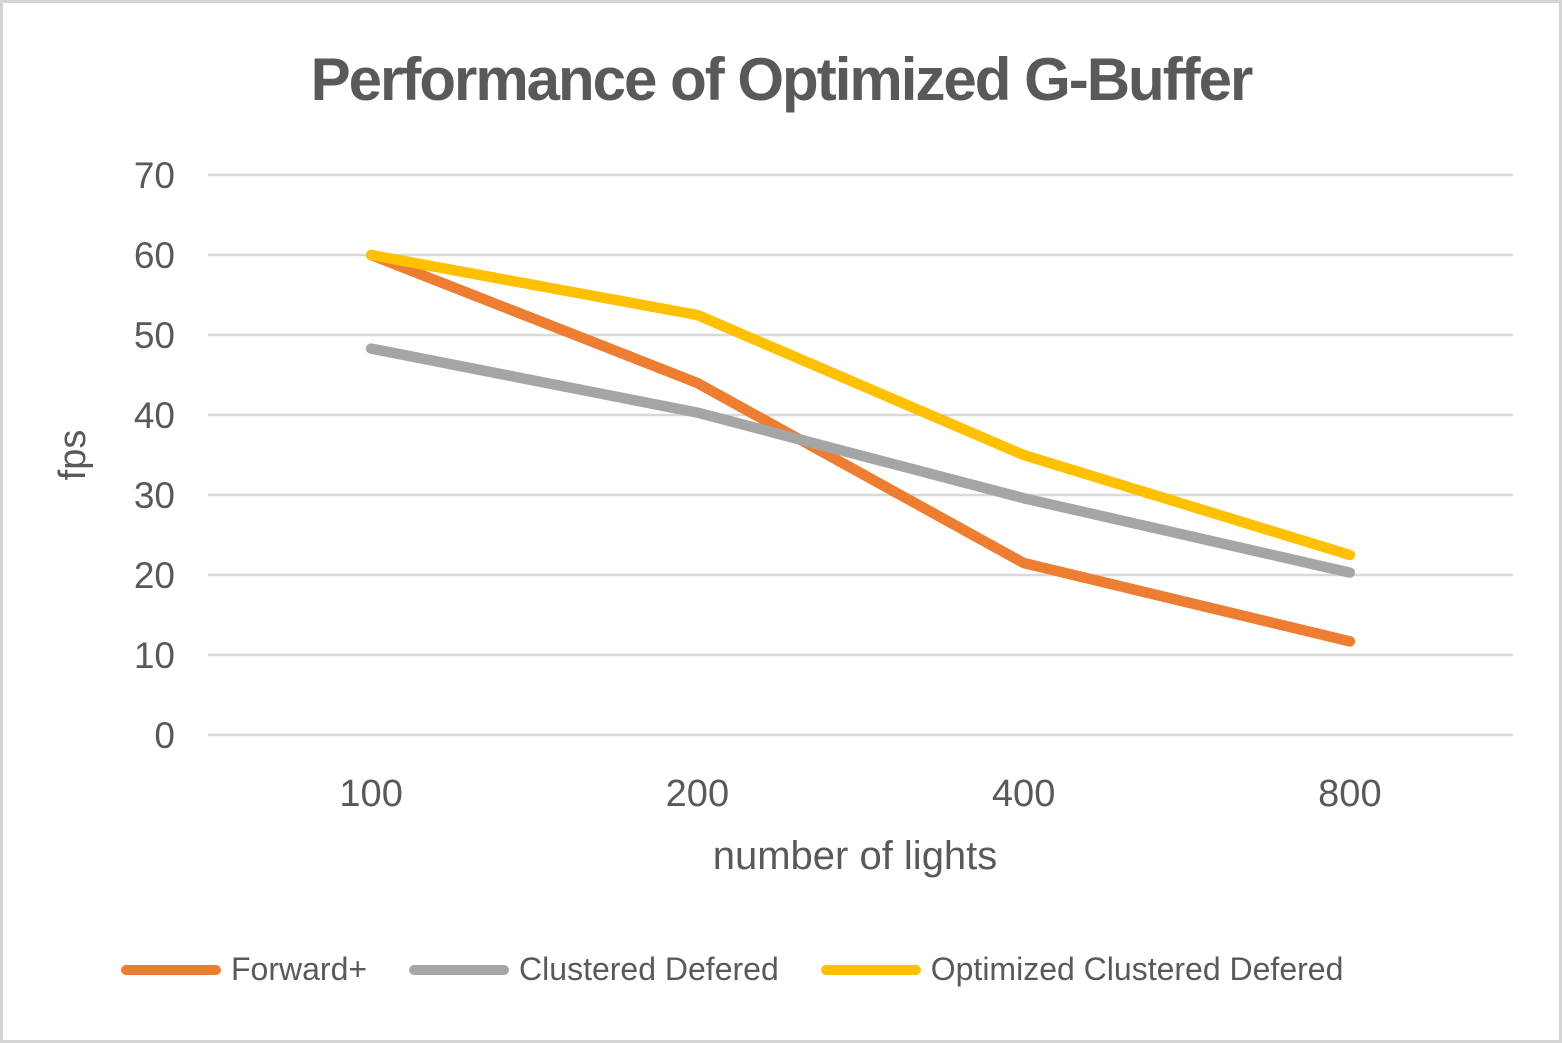 The height and width of the screenshot is (1043, 1562). I want to click on x-tick-label: 800, so click(1349, 794).